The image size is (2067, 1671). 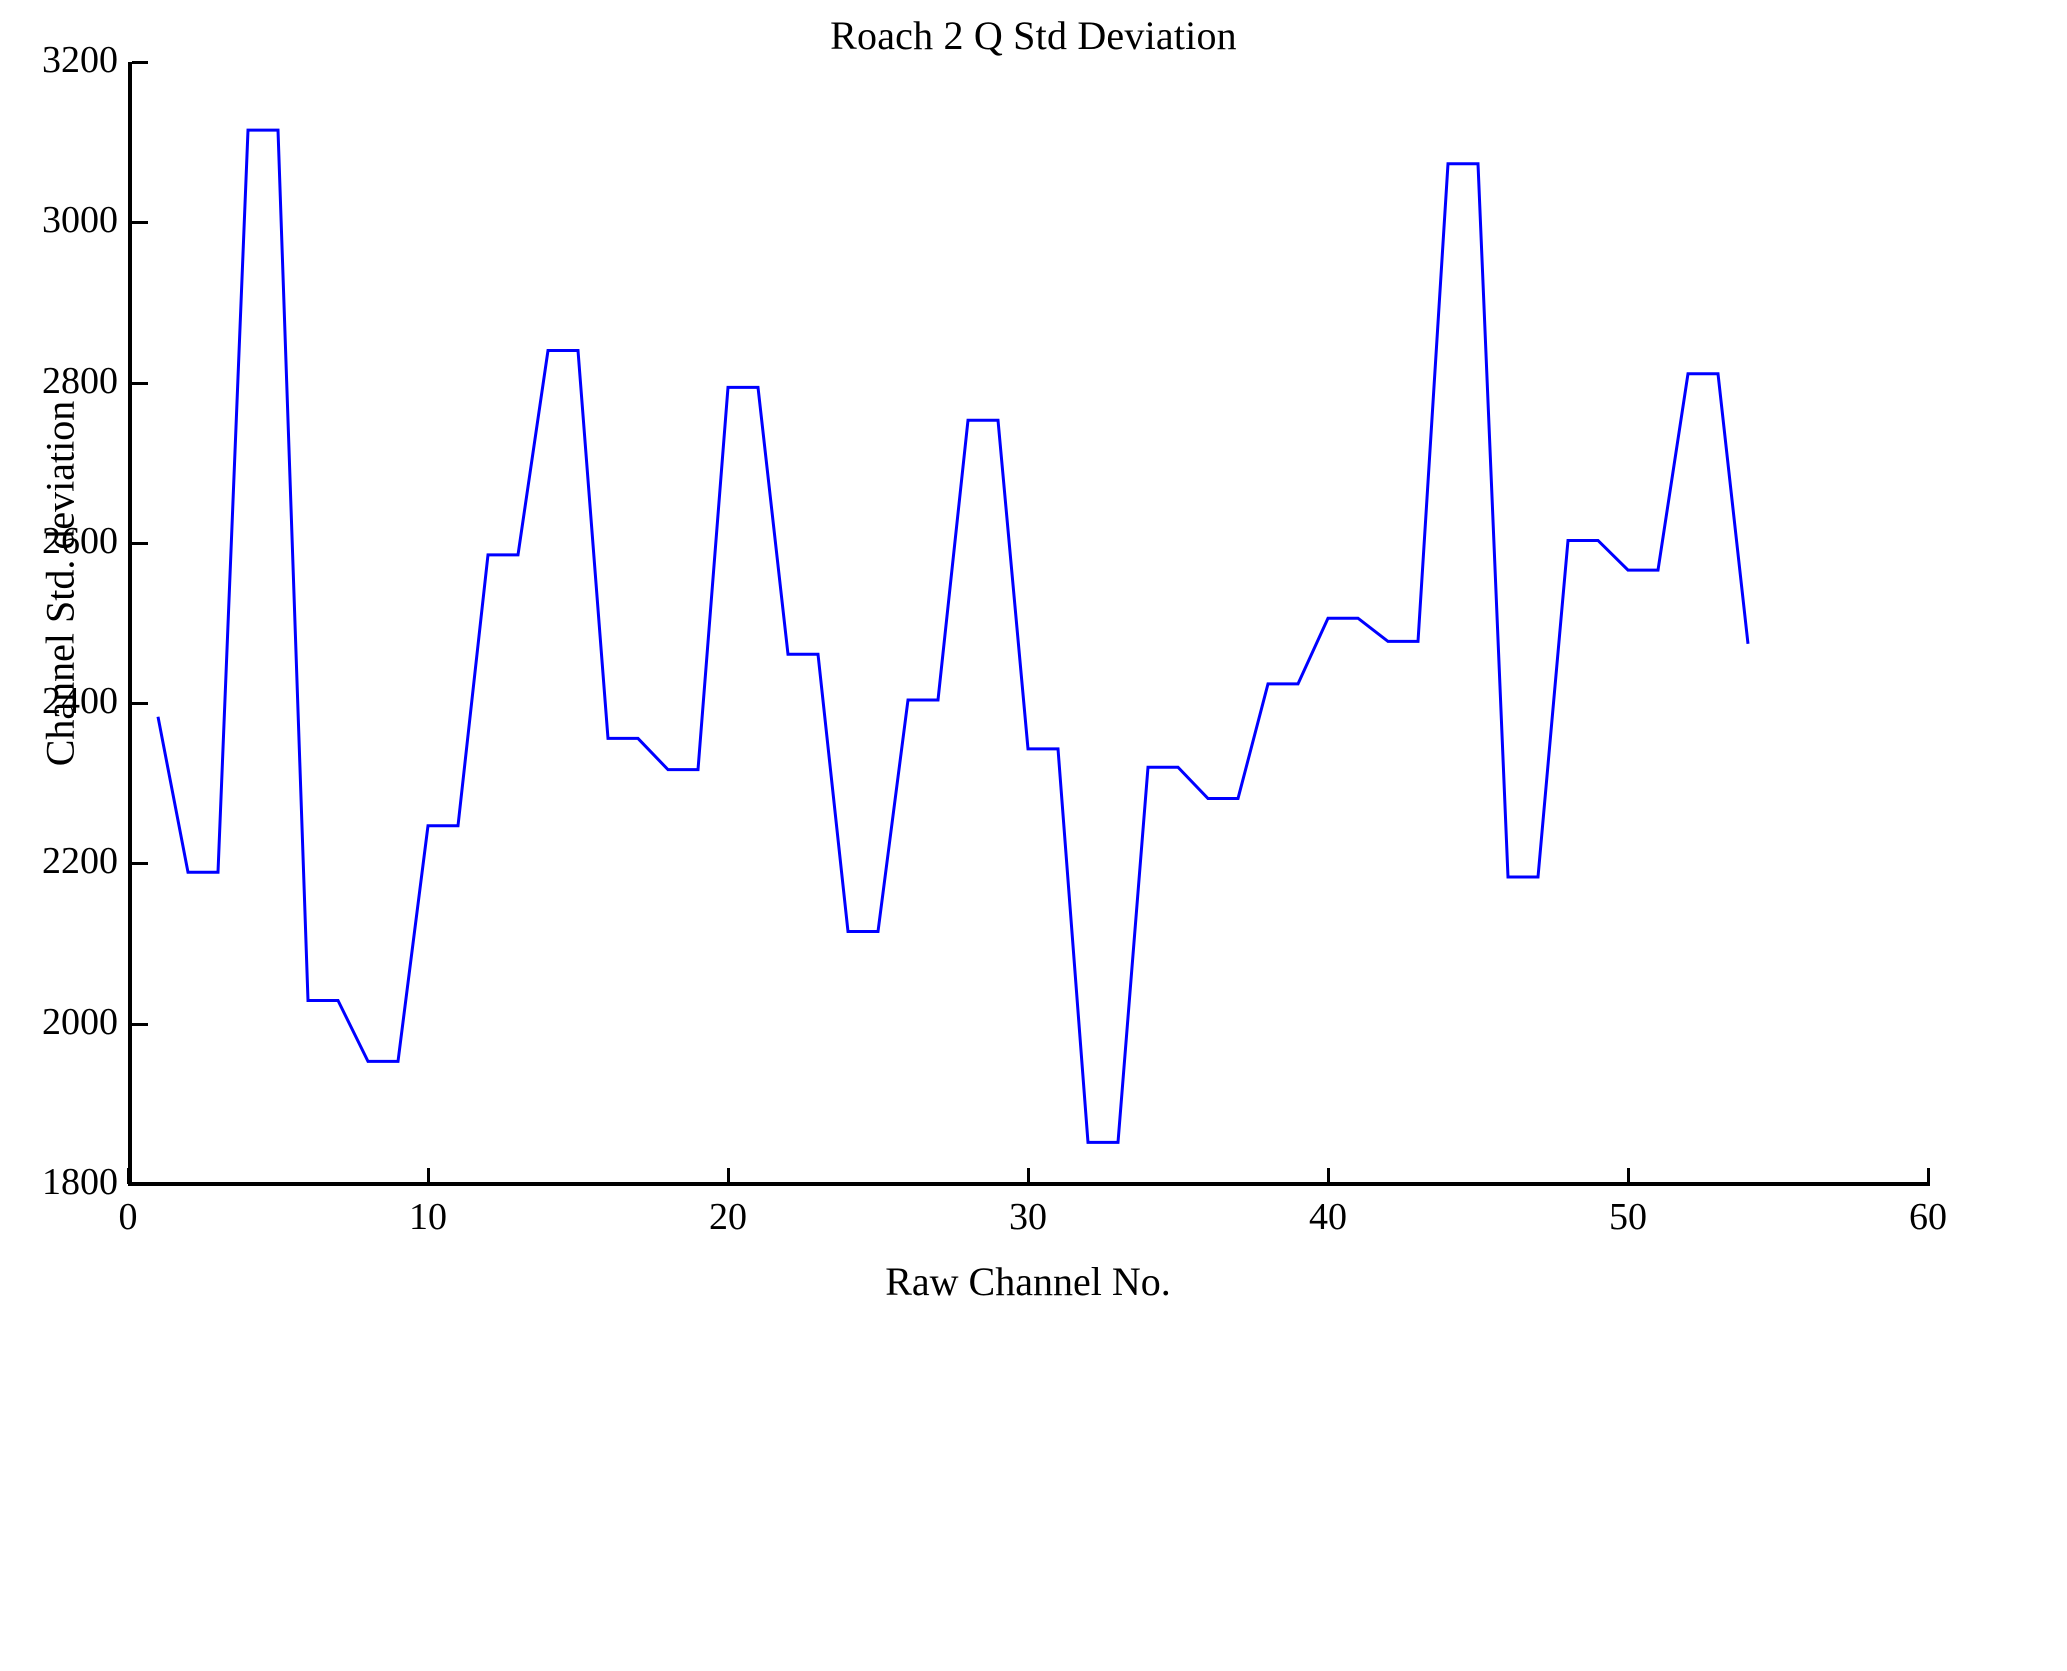 I want to click on y-tick-label: 2400, so click(x=80, y=701).